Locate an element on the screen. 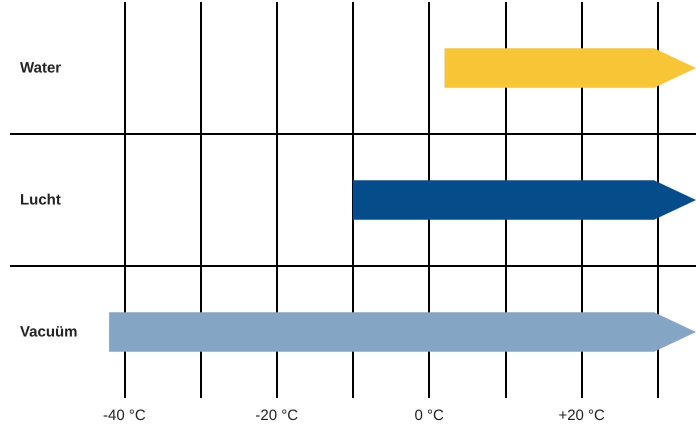 This screenshot has width=696, height=428. x-tick-label: -20 °C is located at coordinates (276, 415).